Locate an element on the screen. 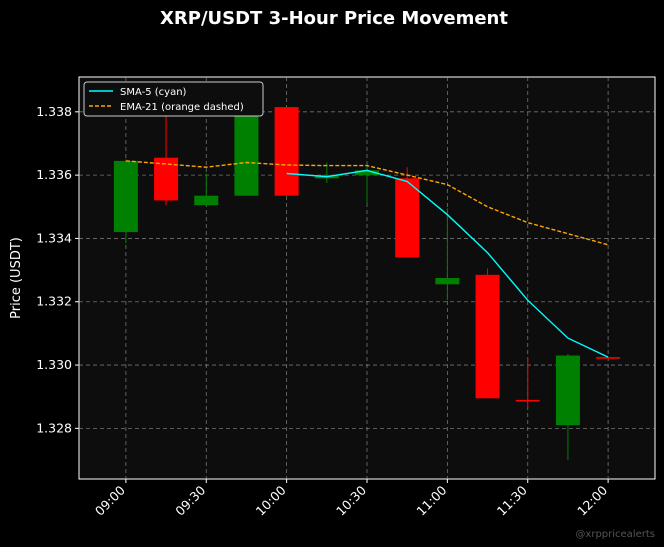 This screenshot has height=547, width=664. x-tick-label: 09:00 is located at coordinates (110, 500).